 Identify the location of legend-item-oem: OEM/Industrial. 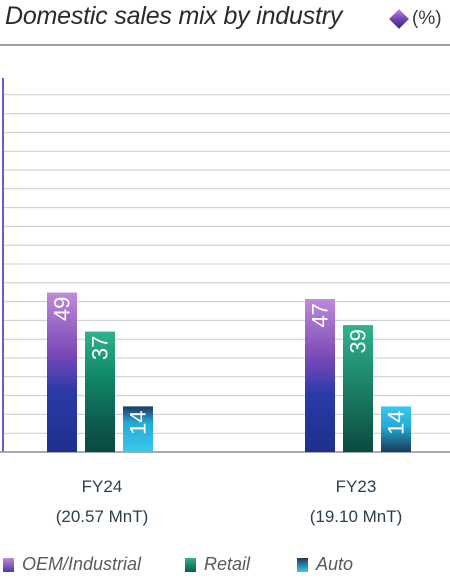
(72, 564).